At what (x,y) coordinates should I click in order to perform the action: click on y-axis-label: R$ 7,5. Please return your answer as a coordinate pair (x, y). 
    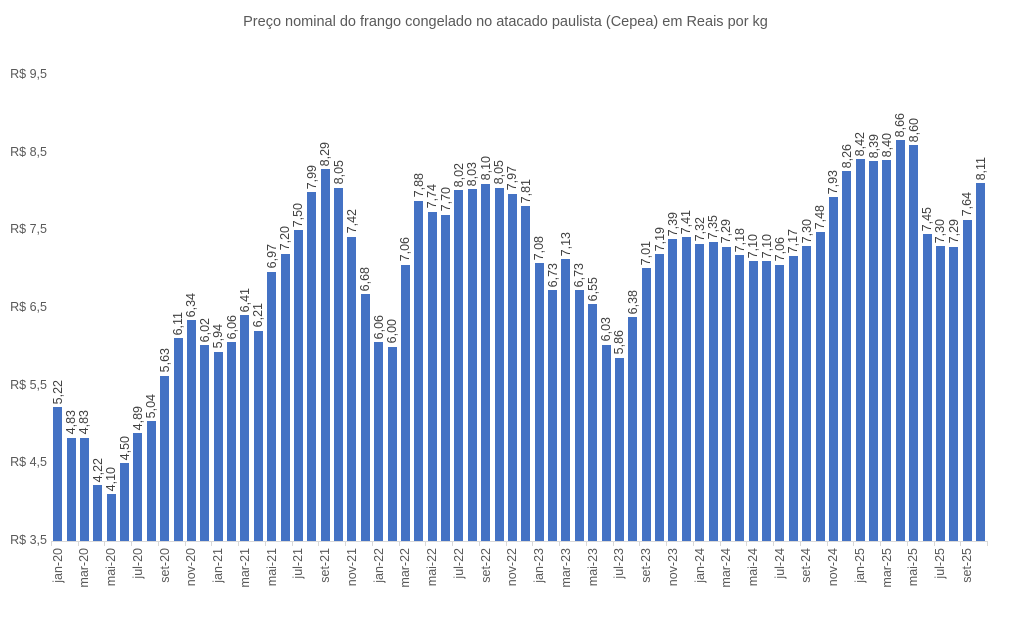
    Looking at the image, I should click on (28, 229).